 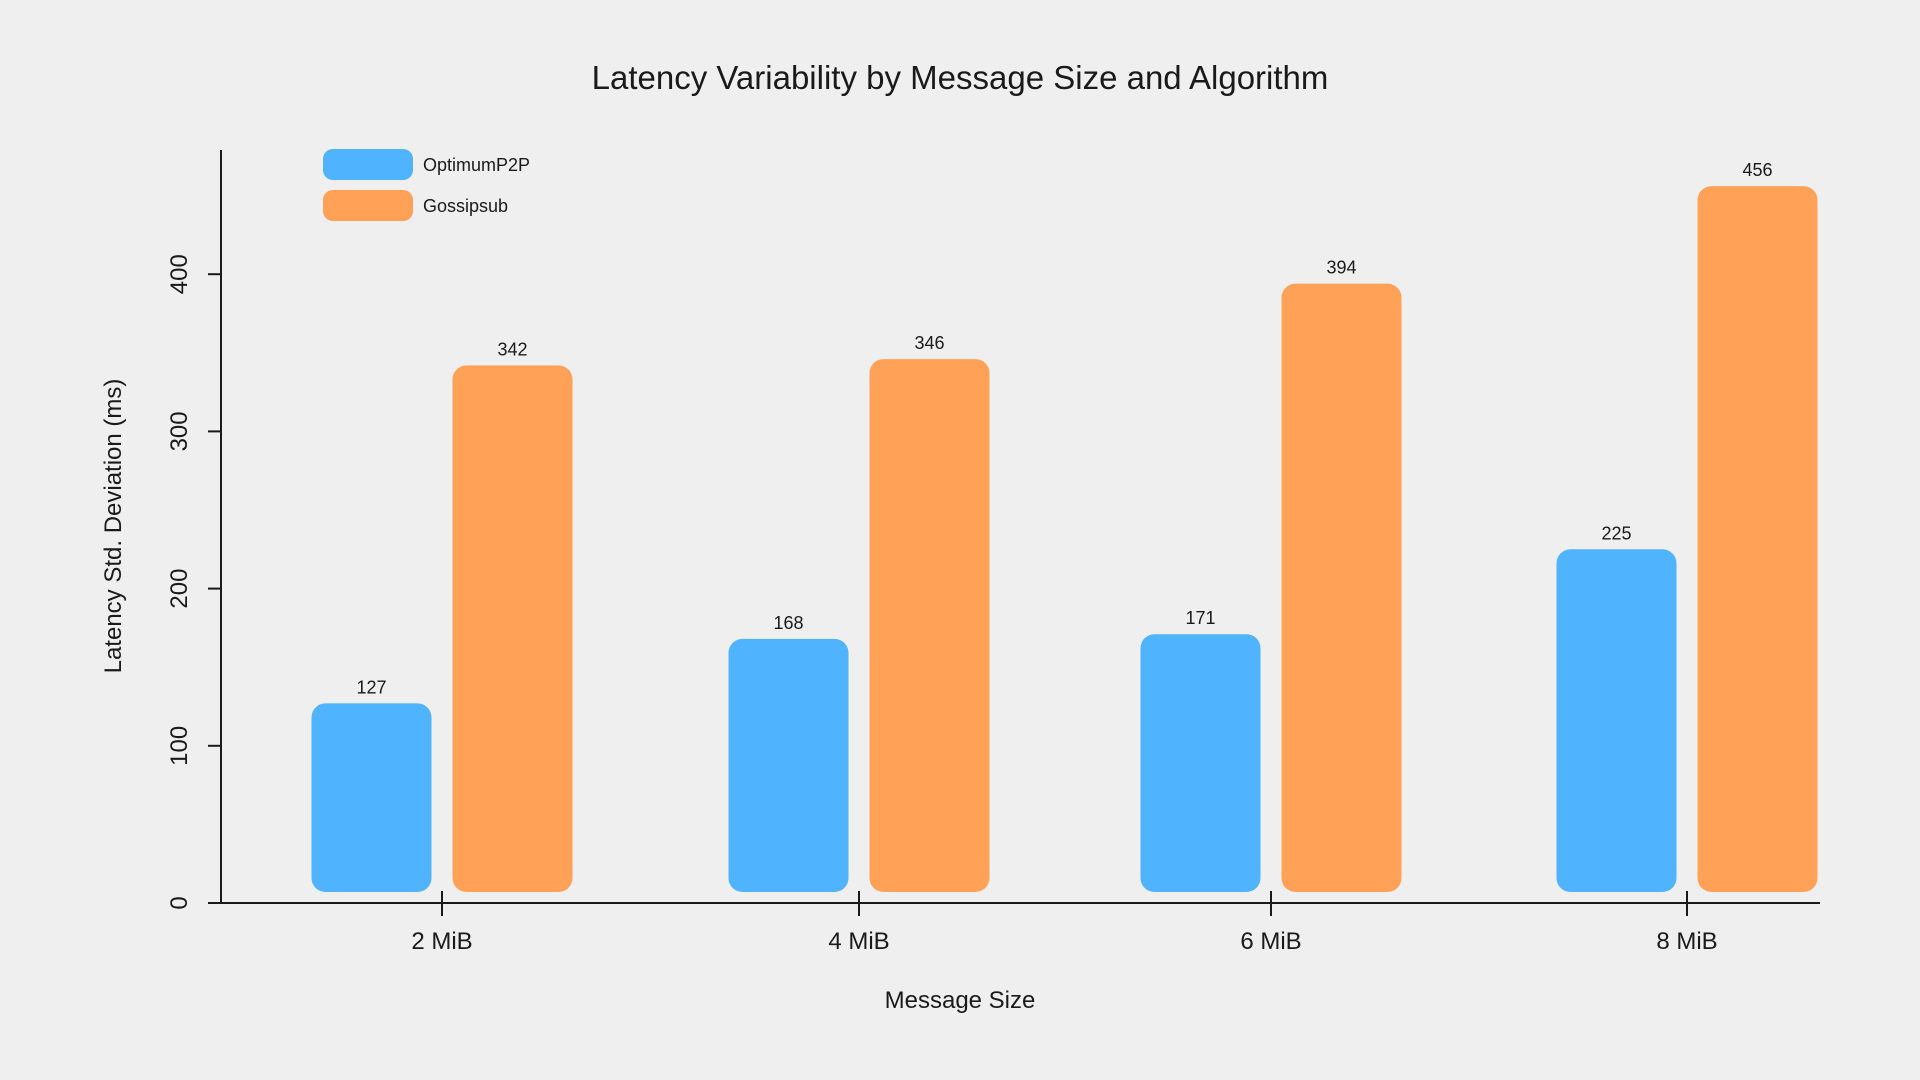 I want to click on bar-gossipsub-4-mib, so click(x=929, y=625).